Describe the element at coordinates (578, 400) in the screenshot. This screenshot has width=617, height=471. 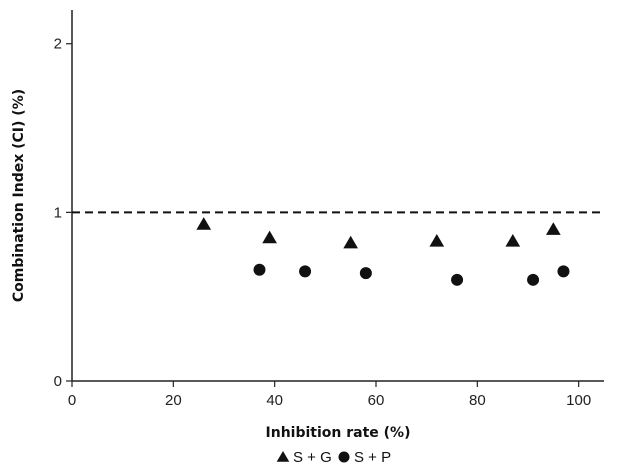
I see `x-tick-label: 100` at that location.